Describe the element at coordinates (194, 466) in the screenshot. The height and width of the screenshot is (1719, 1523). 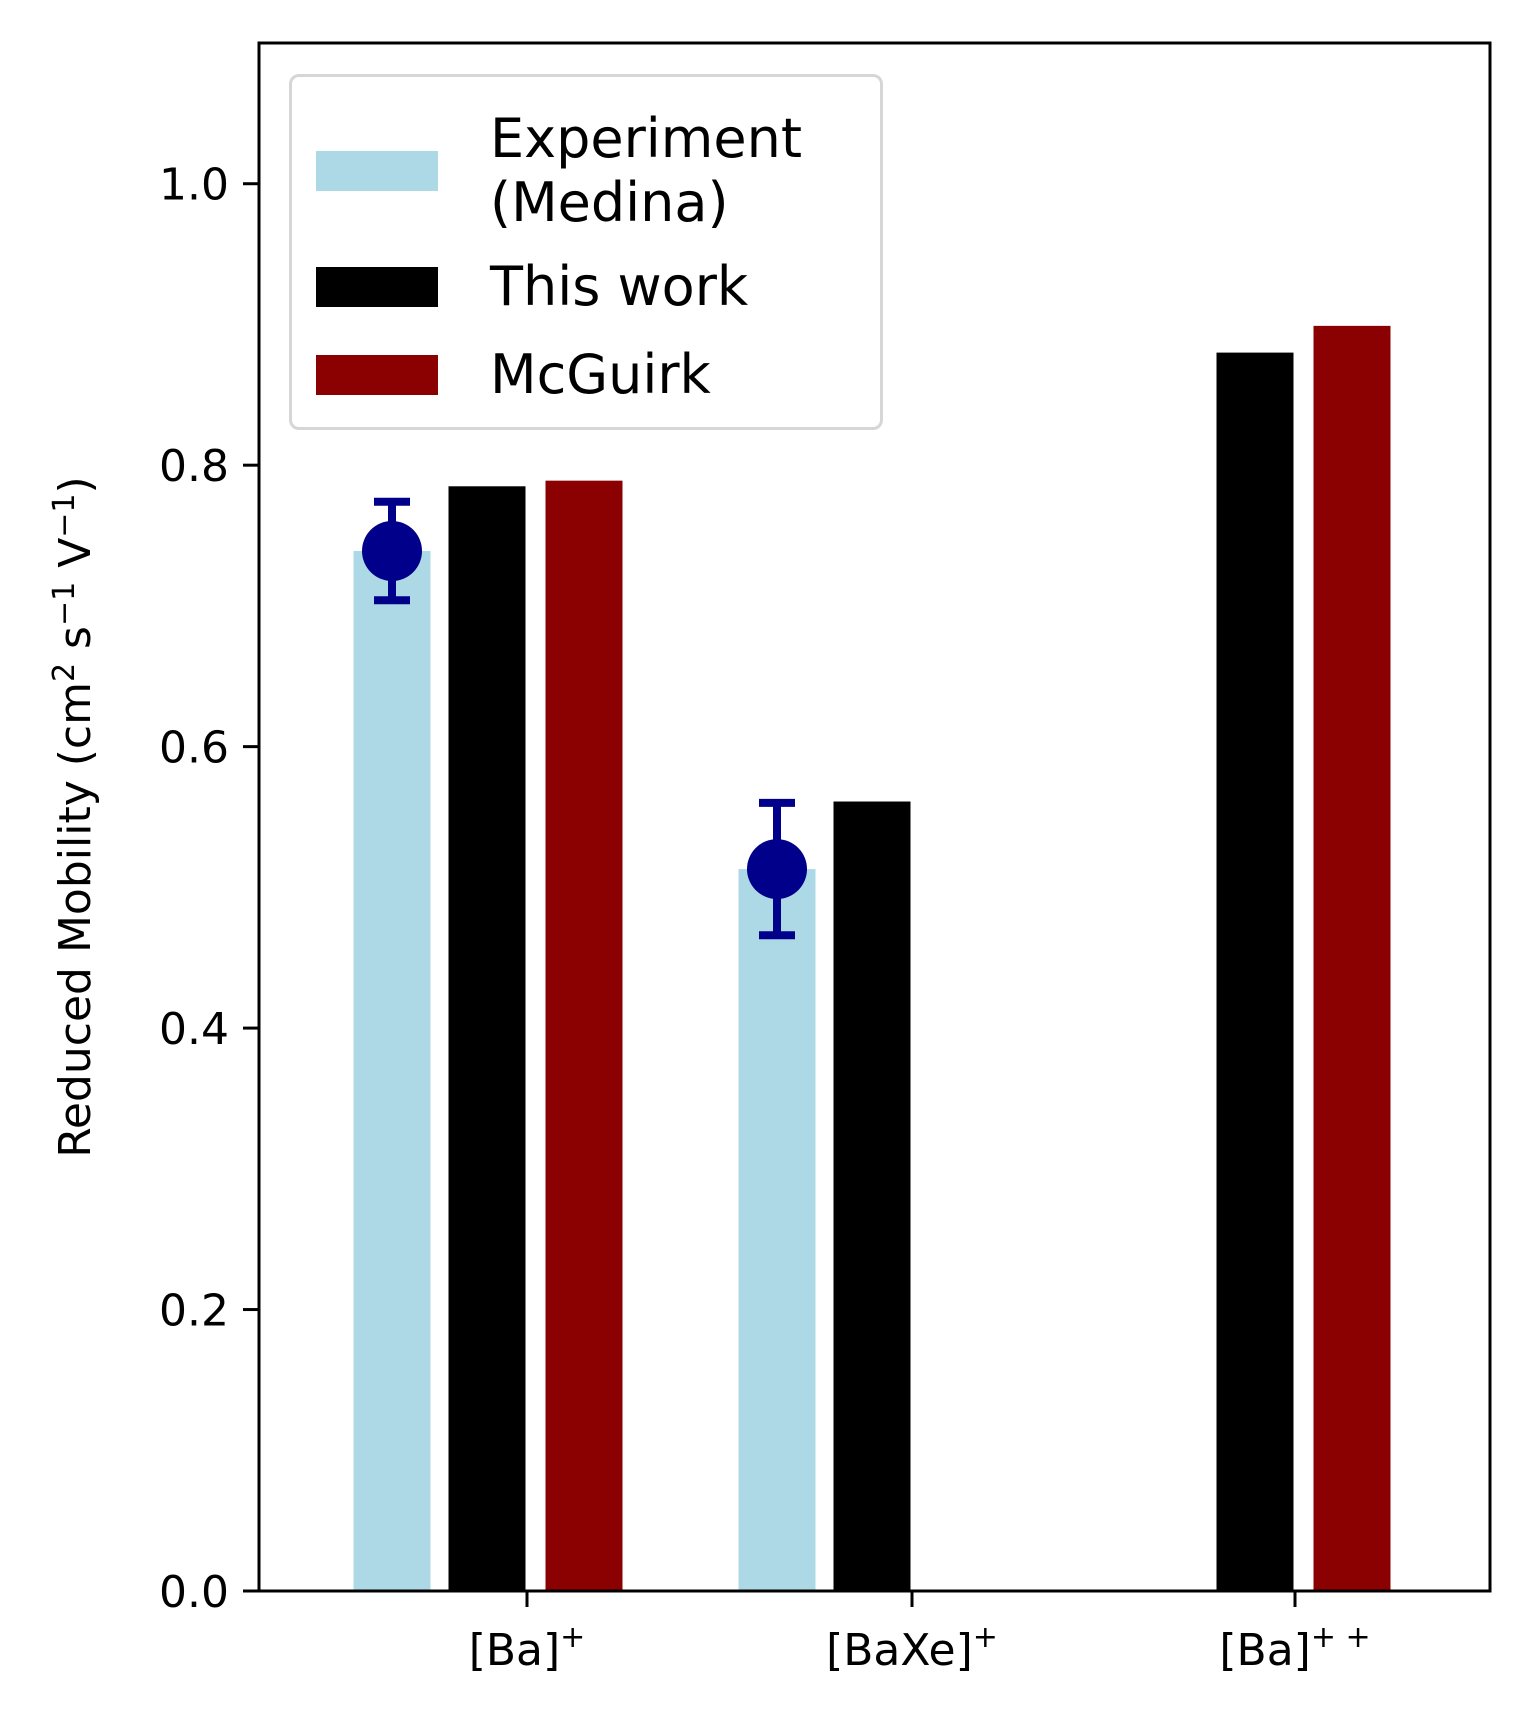
I see `y-tick-label-4: 0.8` at that location.